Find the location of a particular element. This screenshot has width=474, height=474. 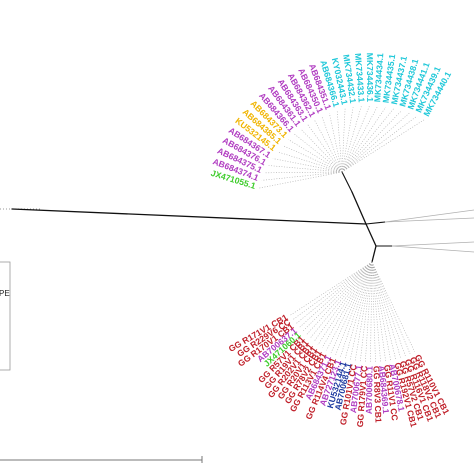

lower-clade-guides is located at coordinates (352, 311).